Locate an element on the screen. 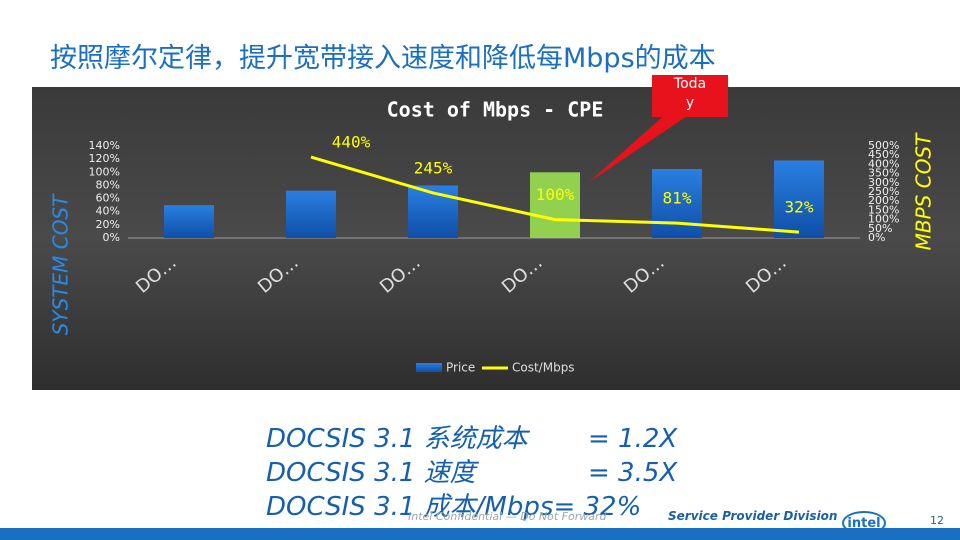  y-tick-label: 60% is located at coordinates (108, 198).